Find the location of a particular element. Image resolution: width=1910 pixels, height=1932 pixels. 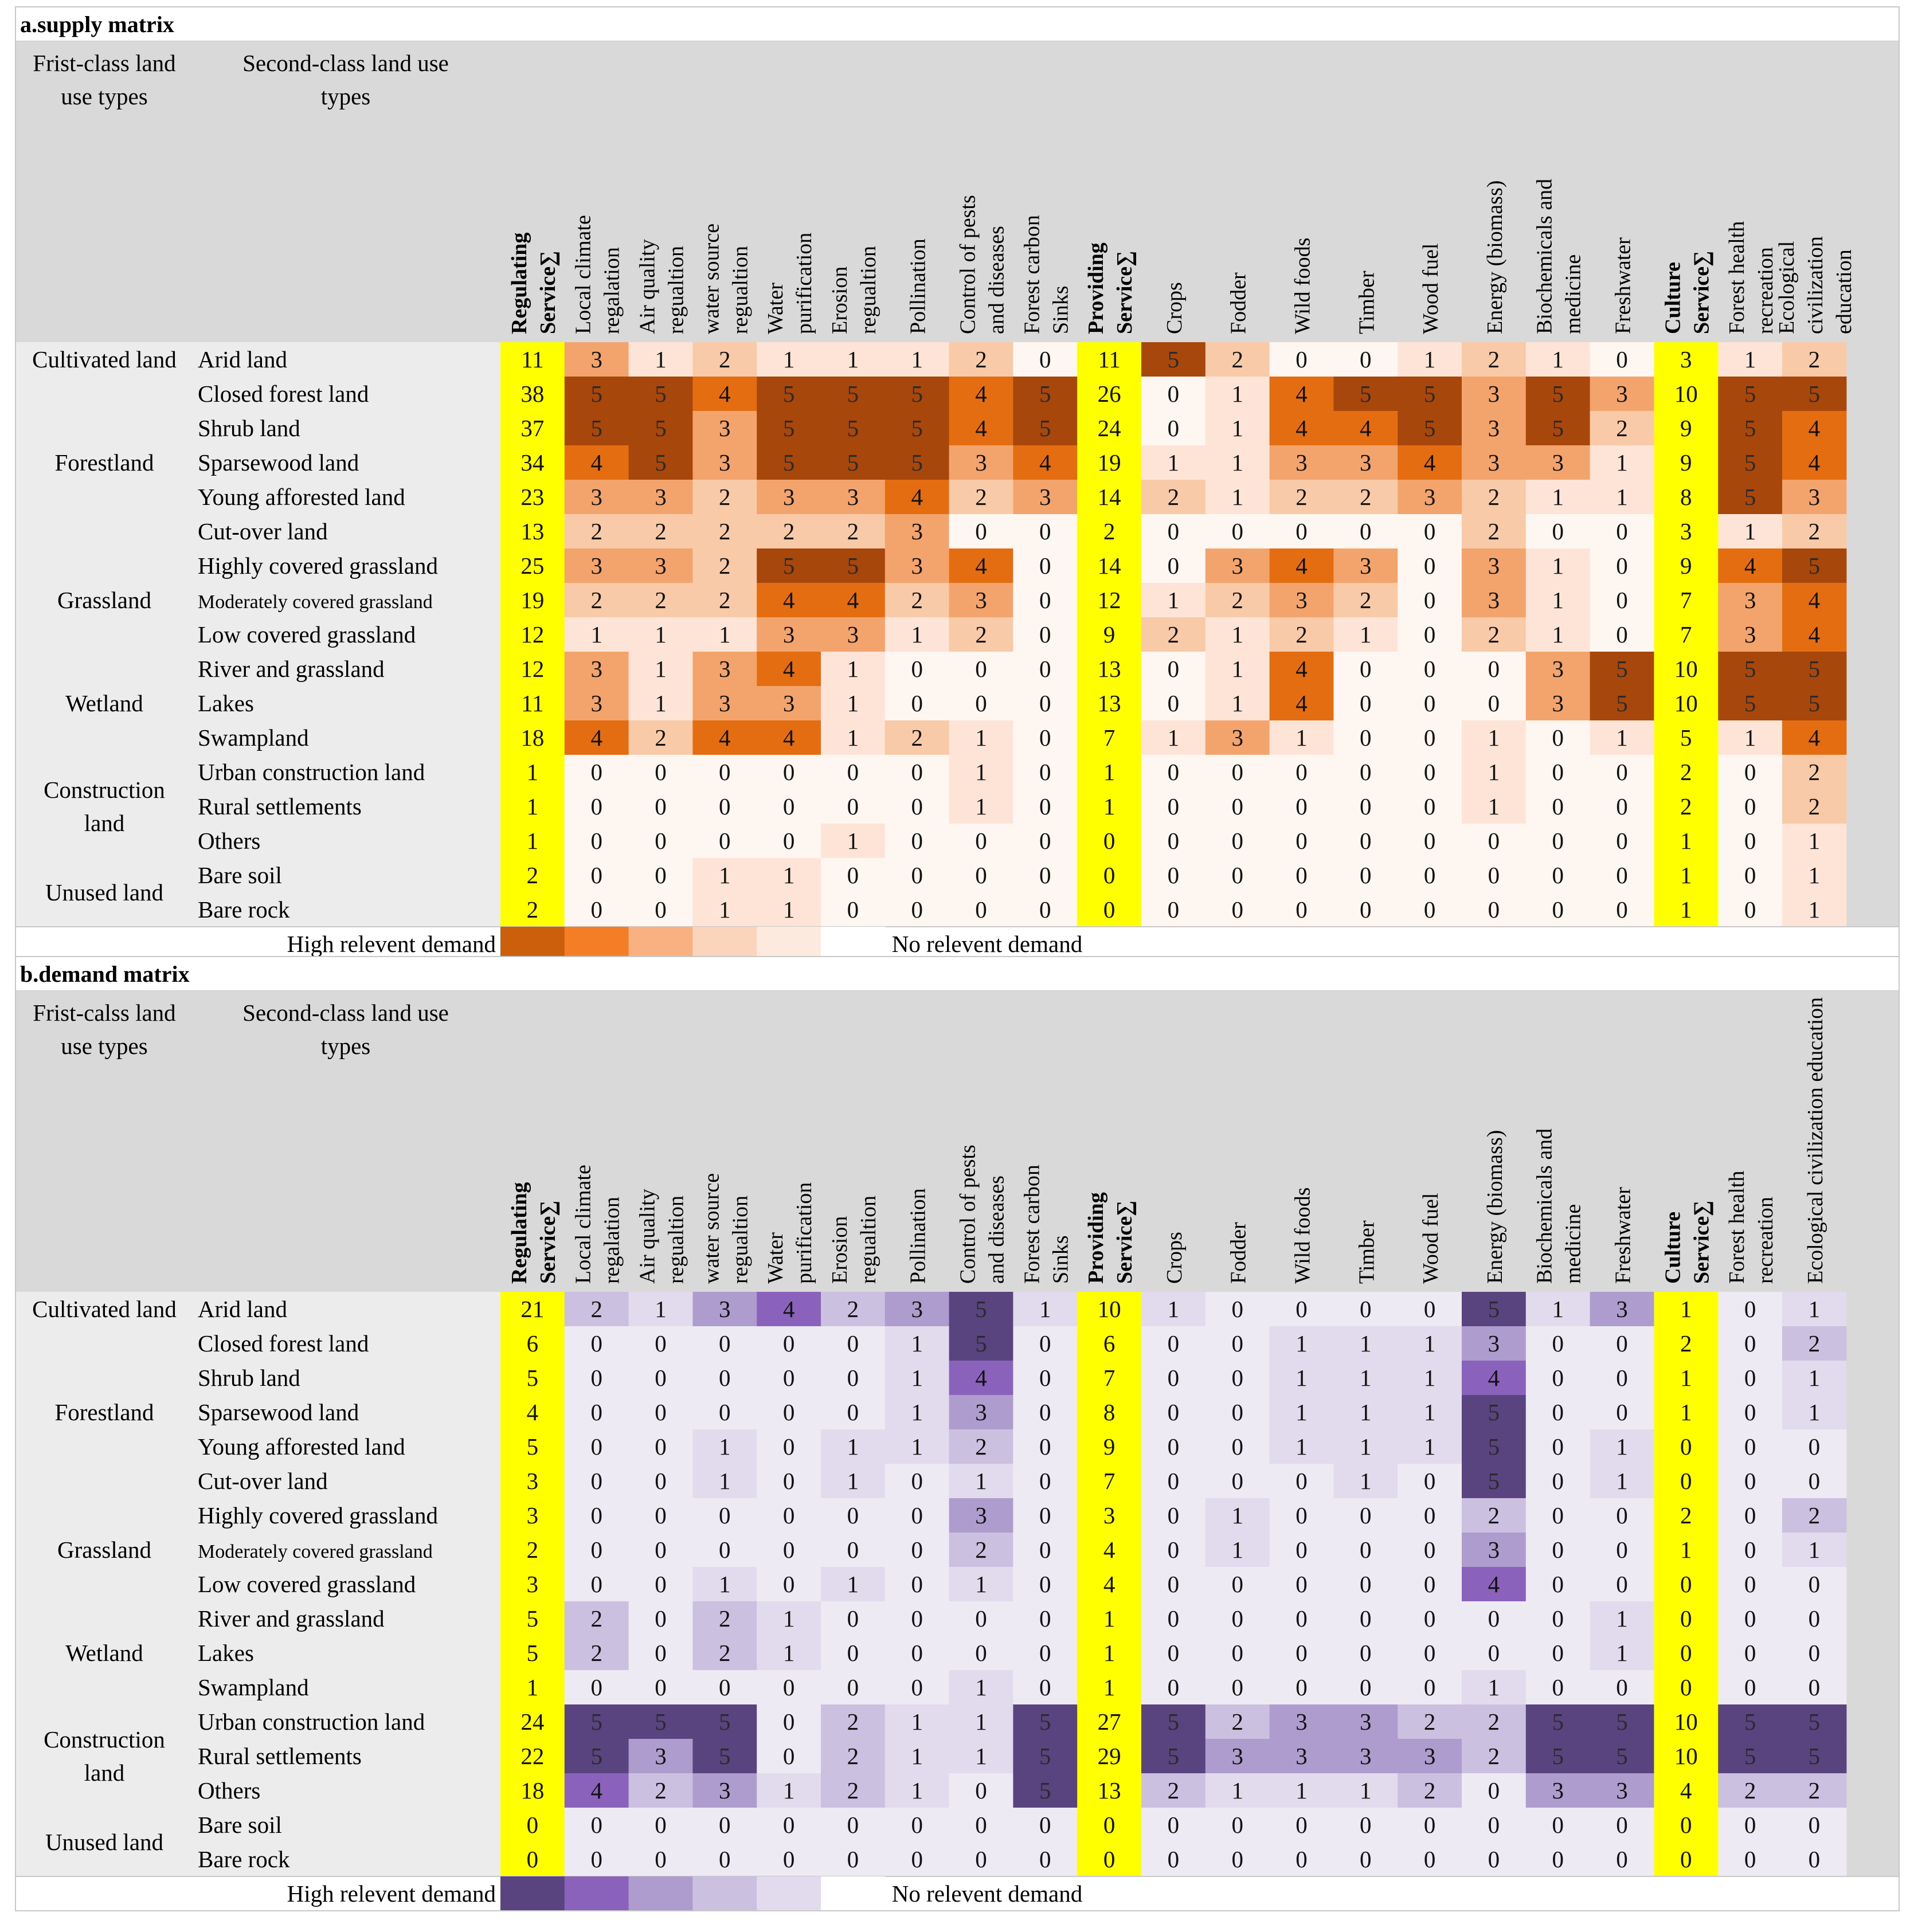

cell-value: 14 is located at coordinates (1110, 565).